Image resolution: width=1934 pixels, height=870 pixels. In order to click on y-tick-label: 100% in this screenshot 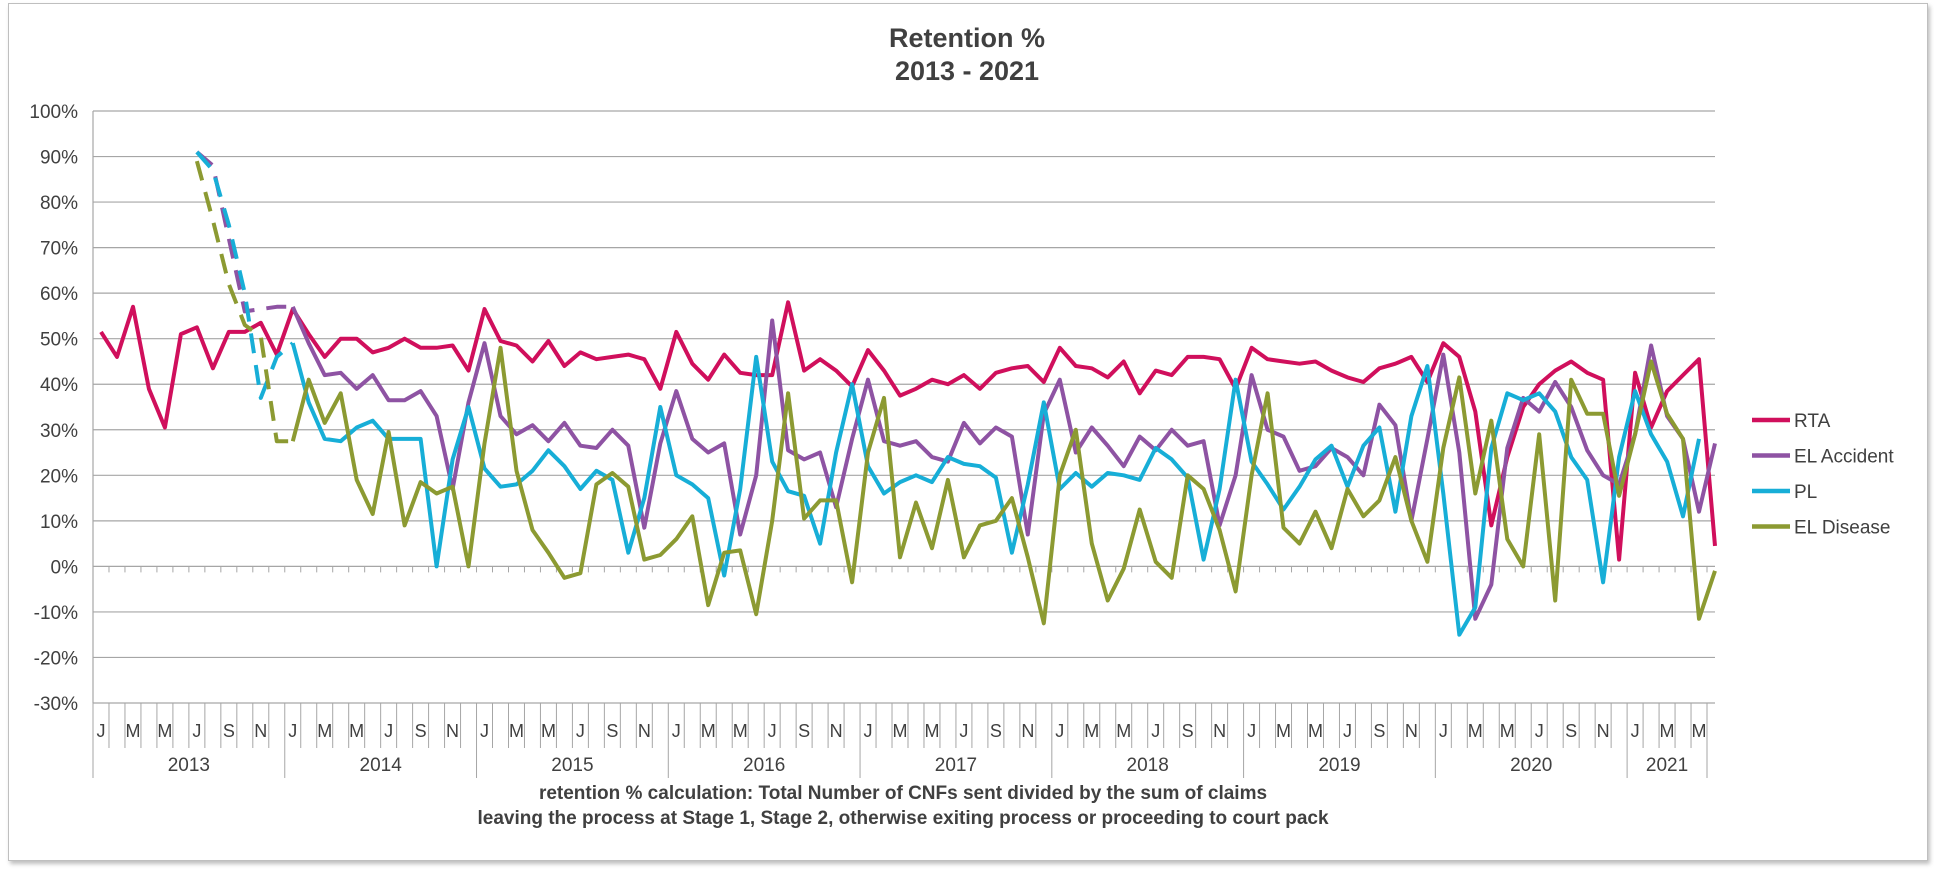, I will do `click(53, 112)`.